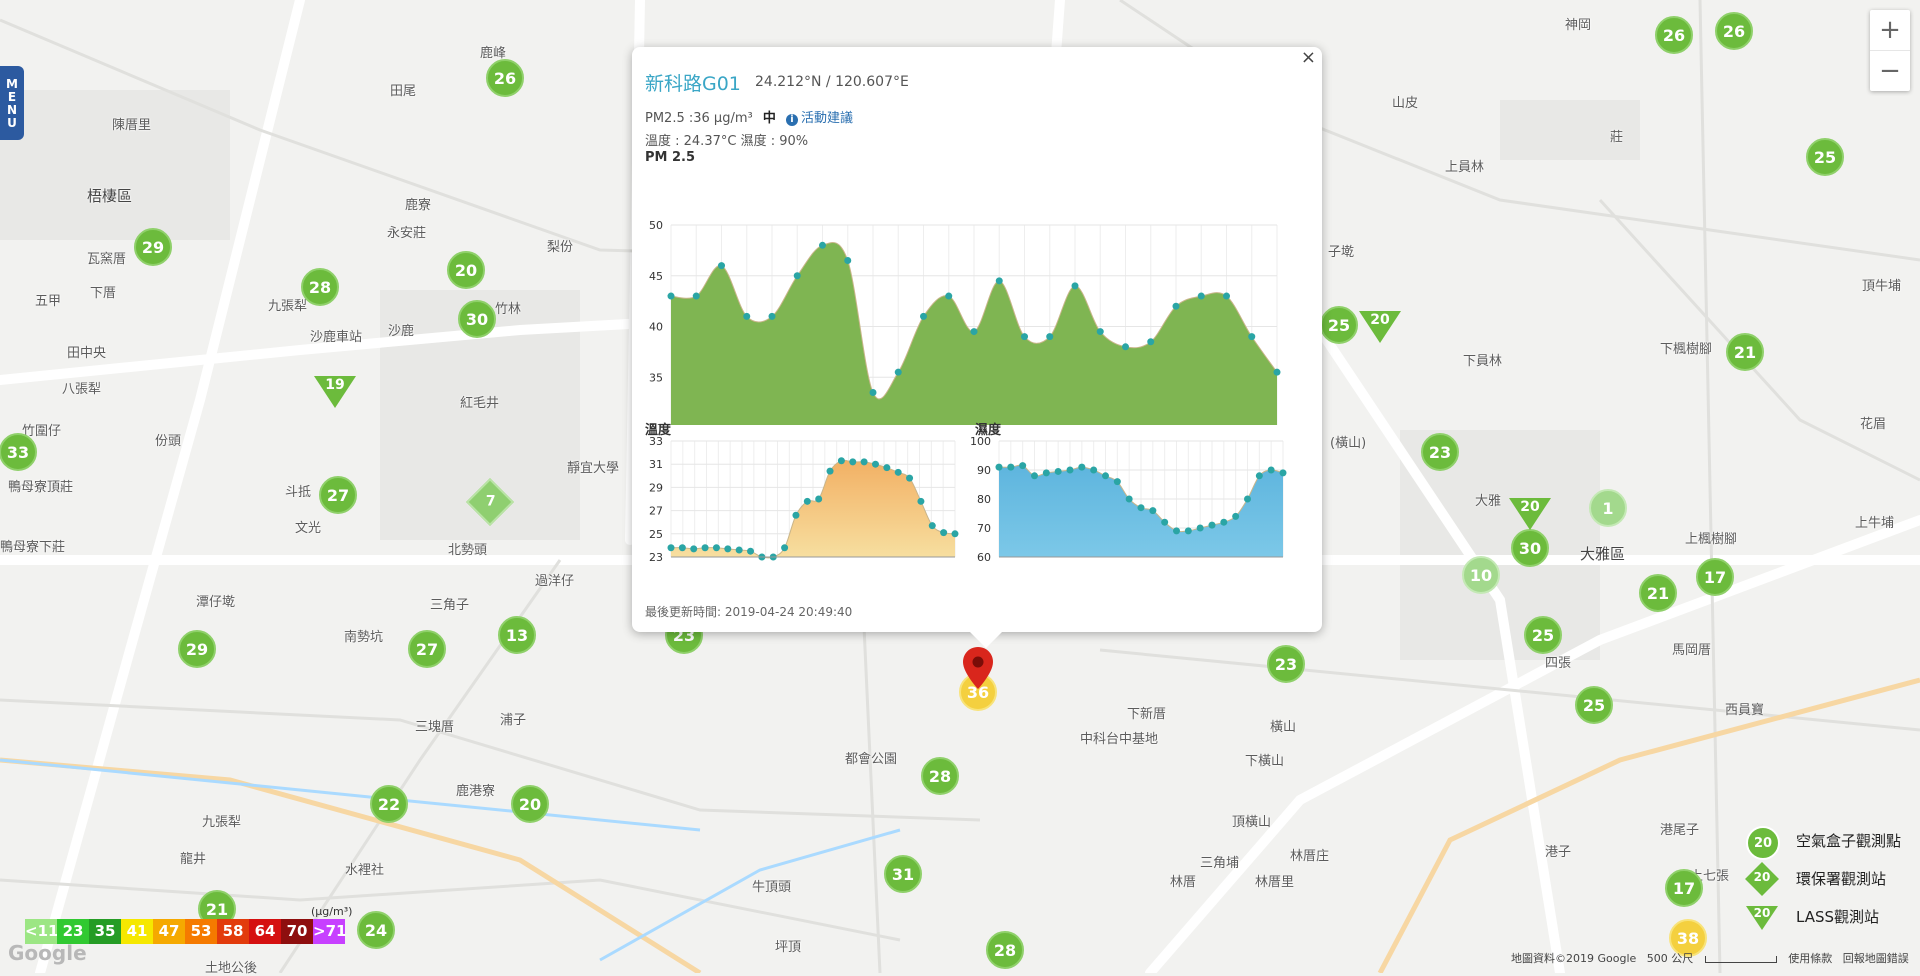 The image size is (1920, 976). I want to click on lass-station-marker: 19, so click(335, 392).